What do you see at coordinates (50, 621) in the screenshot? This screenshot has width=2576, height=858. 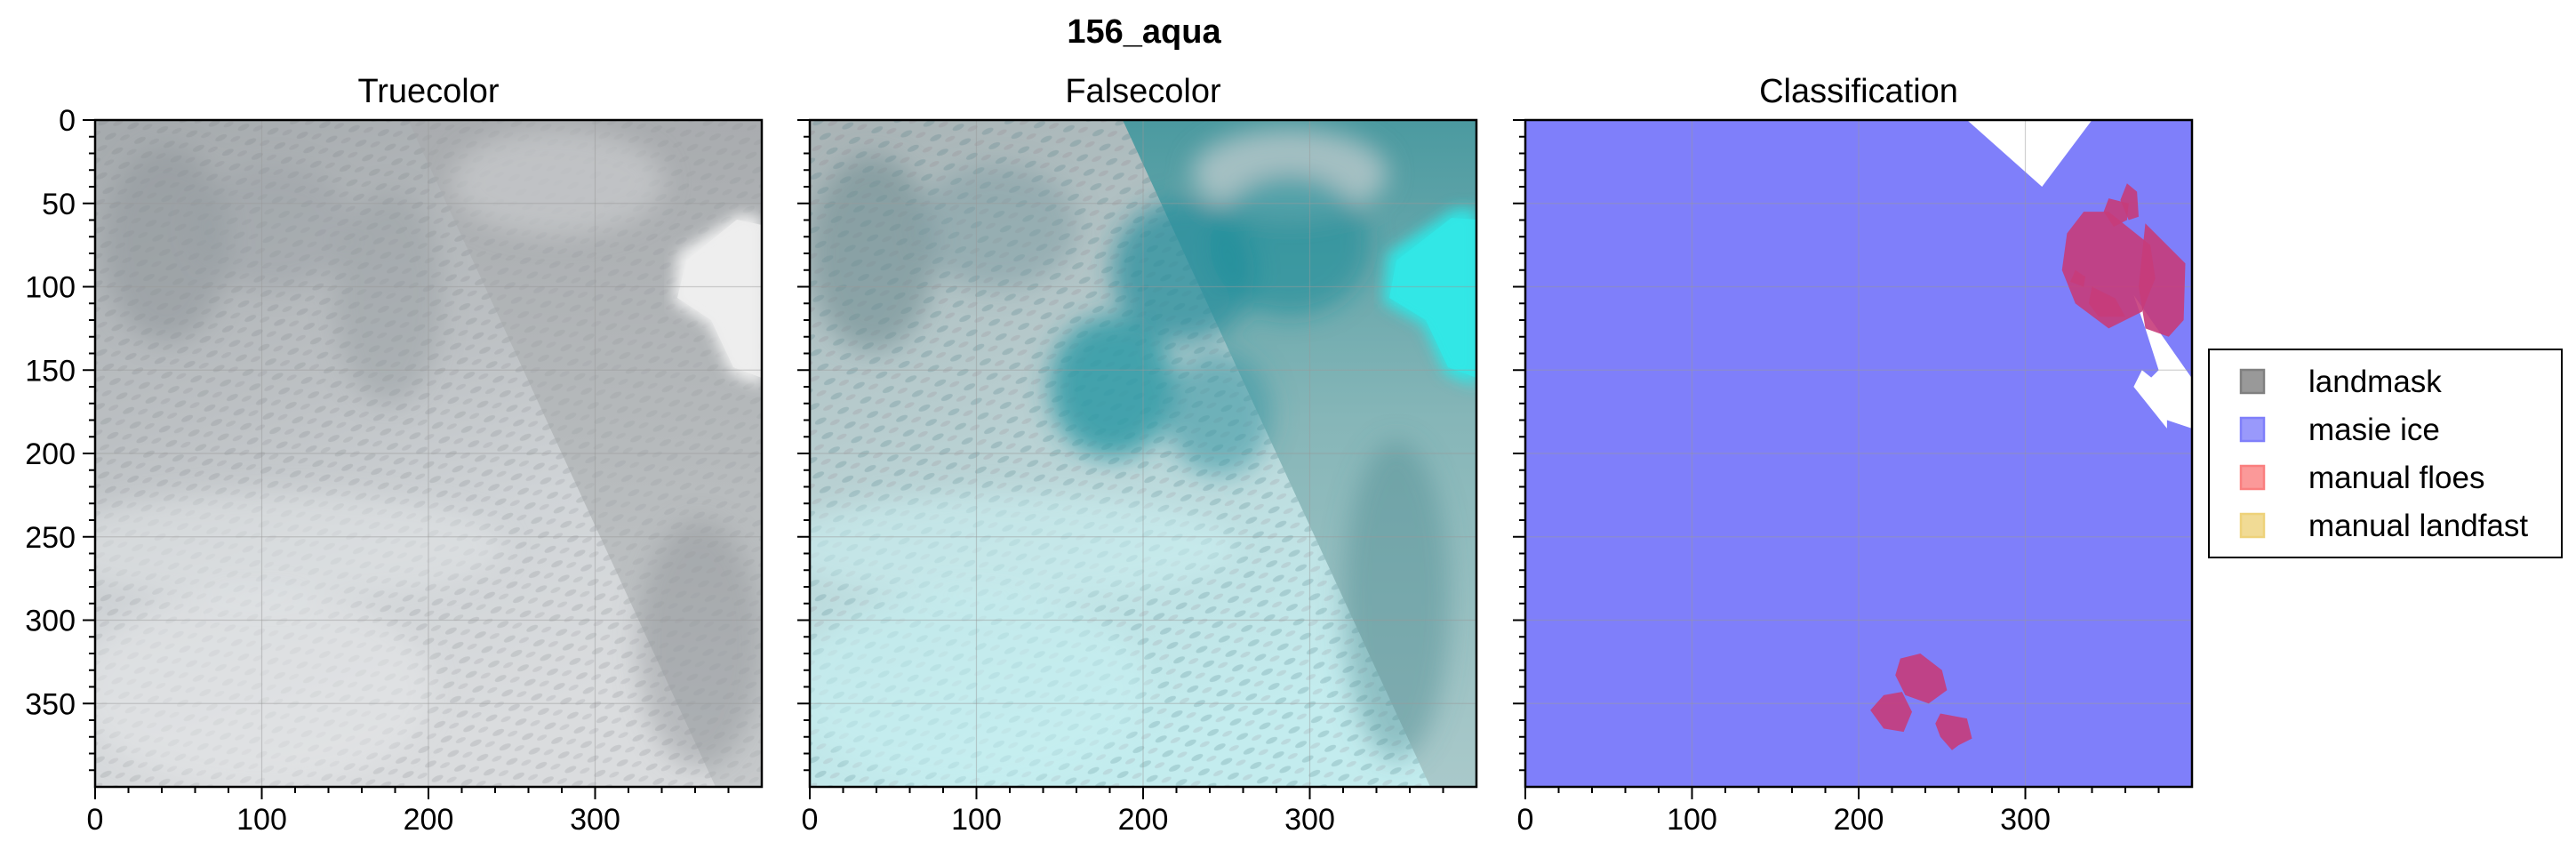 I see `y-tick-label: 300` at bounding box center [50, 621].